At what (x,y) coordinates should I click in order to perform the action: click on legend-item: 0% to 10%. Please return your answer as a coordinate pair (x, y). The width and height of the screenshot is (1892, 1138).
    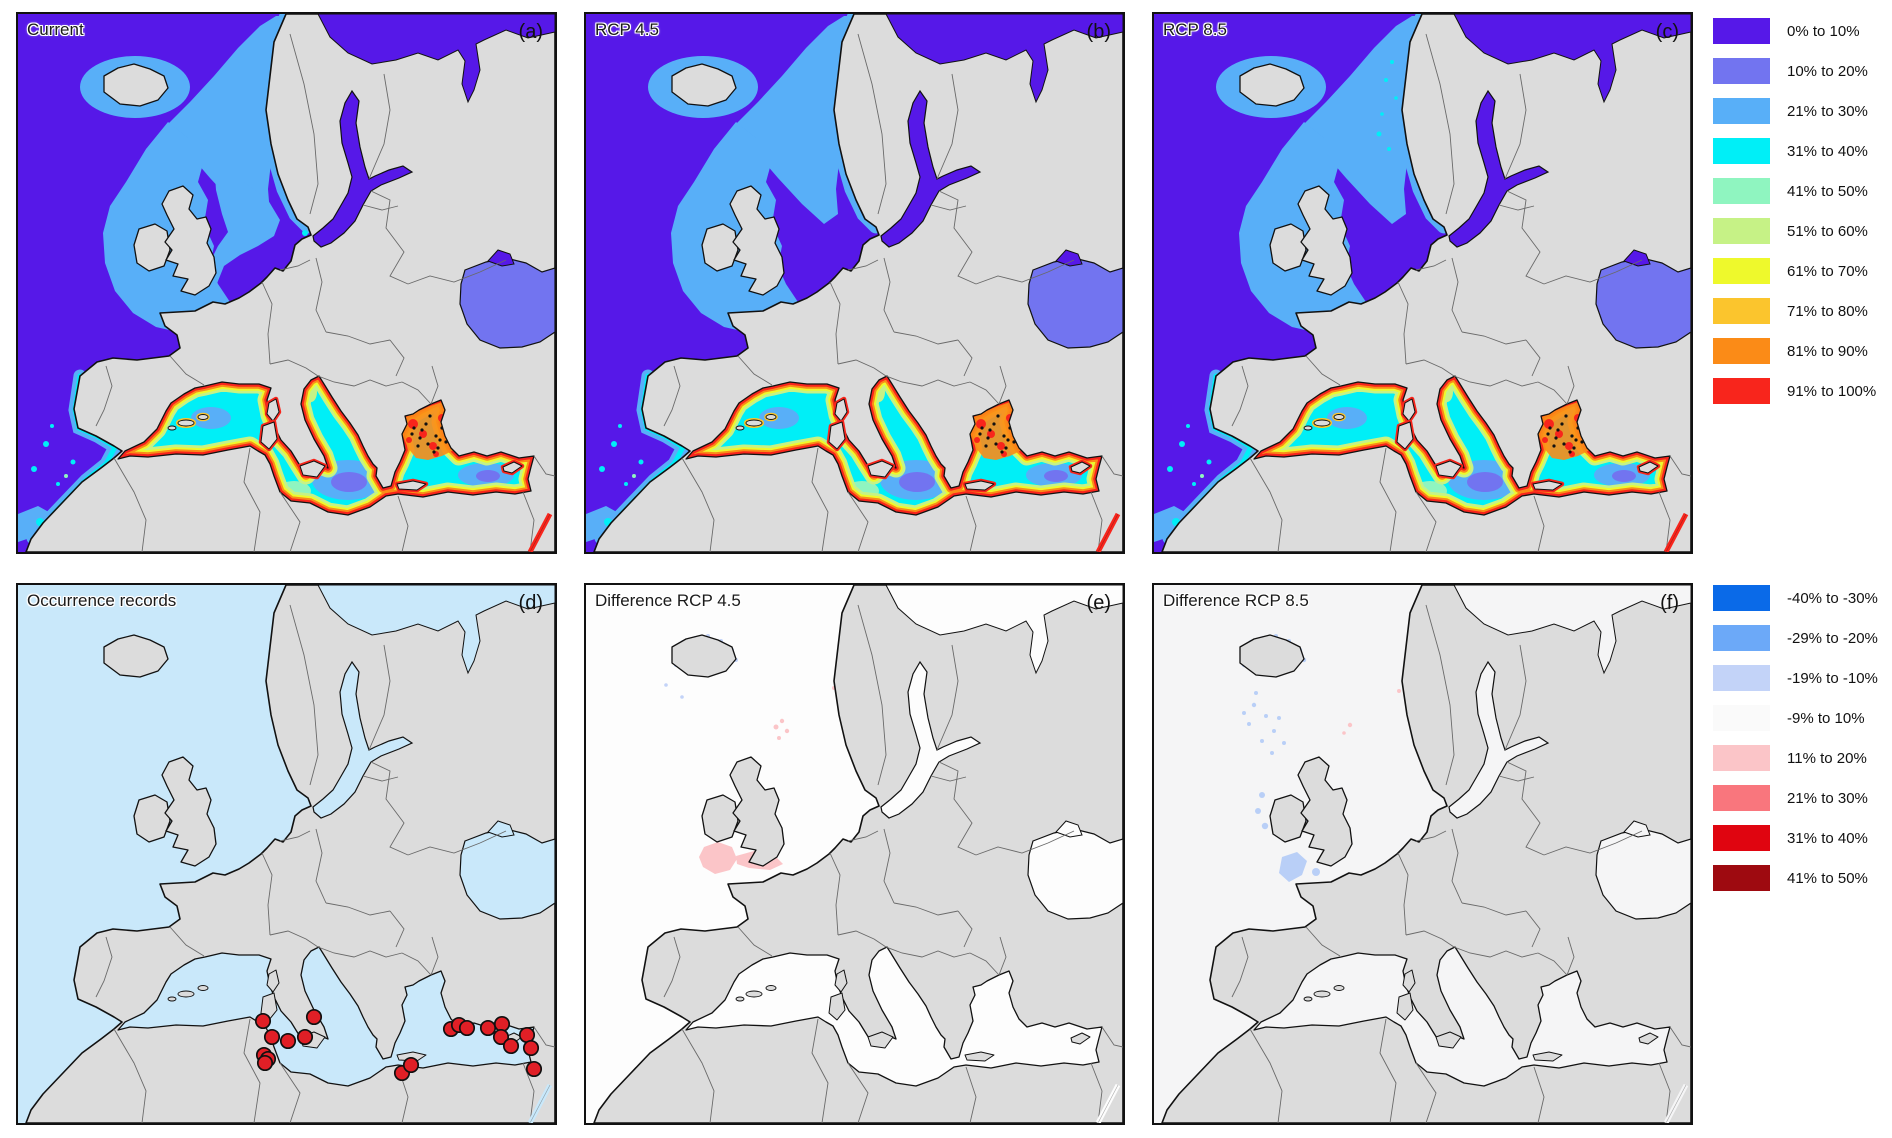
    Looking at the image, I should click on (1802, 31).